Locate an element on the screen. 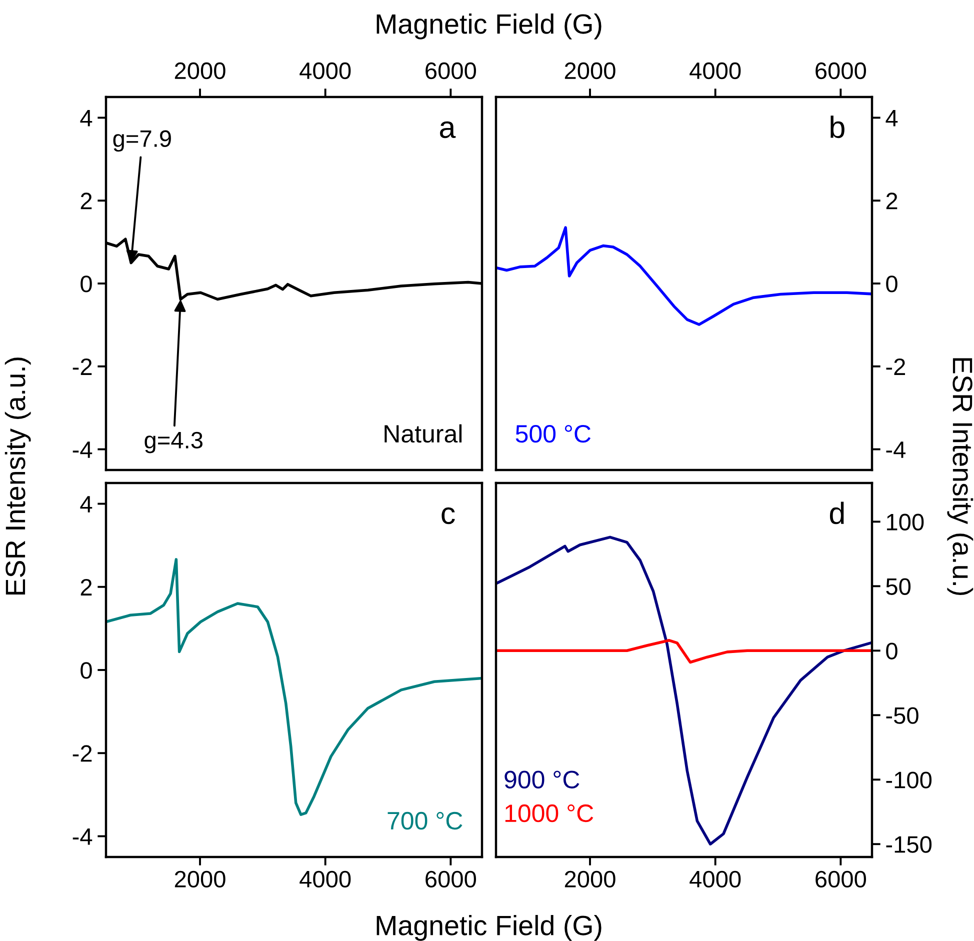 Image resolution: width=974 pixels, height=941 pixels. y-tick-label: 100 is located at coordinates (905, 522).